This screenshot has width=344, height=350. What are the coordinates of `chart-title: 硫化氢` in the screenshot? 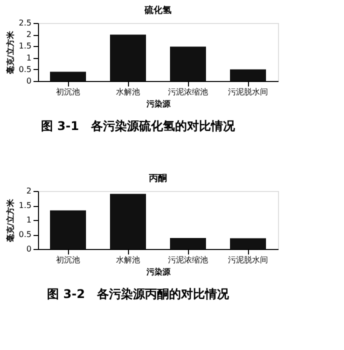 It's located at (158, 10).